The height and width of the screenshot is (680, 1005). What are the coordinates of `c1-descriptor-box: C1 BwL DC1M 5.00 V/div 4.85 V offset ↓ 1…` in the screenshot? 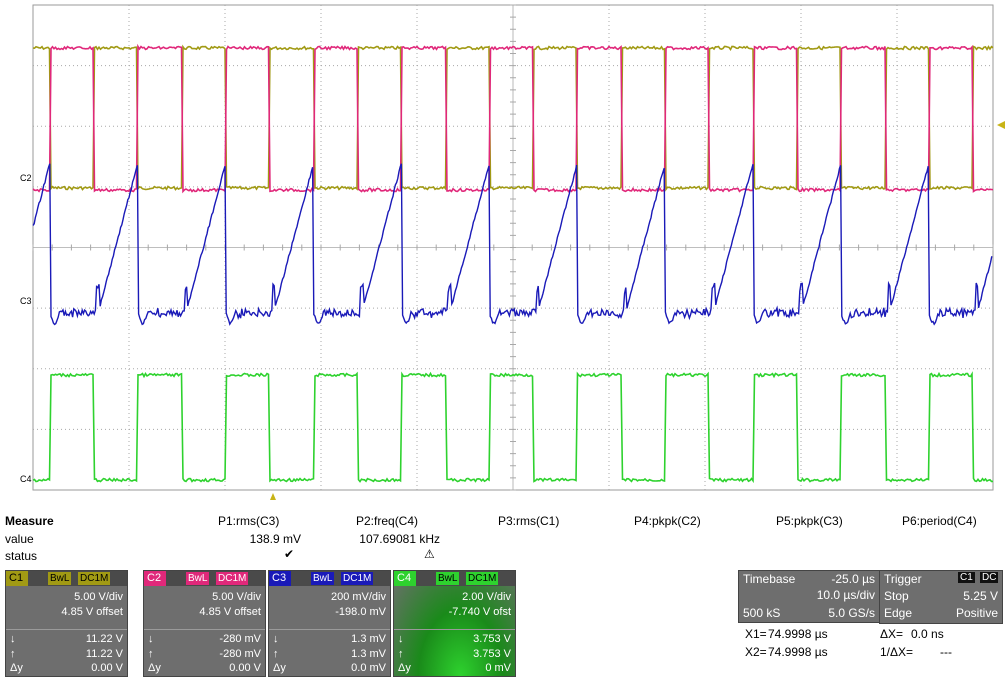 It's located at (66, 623).